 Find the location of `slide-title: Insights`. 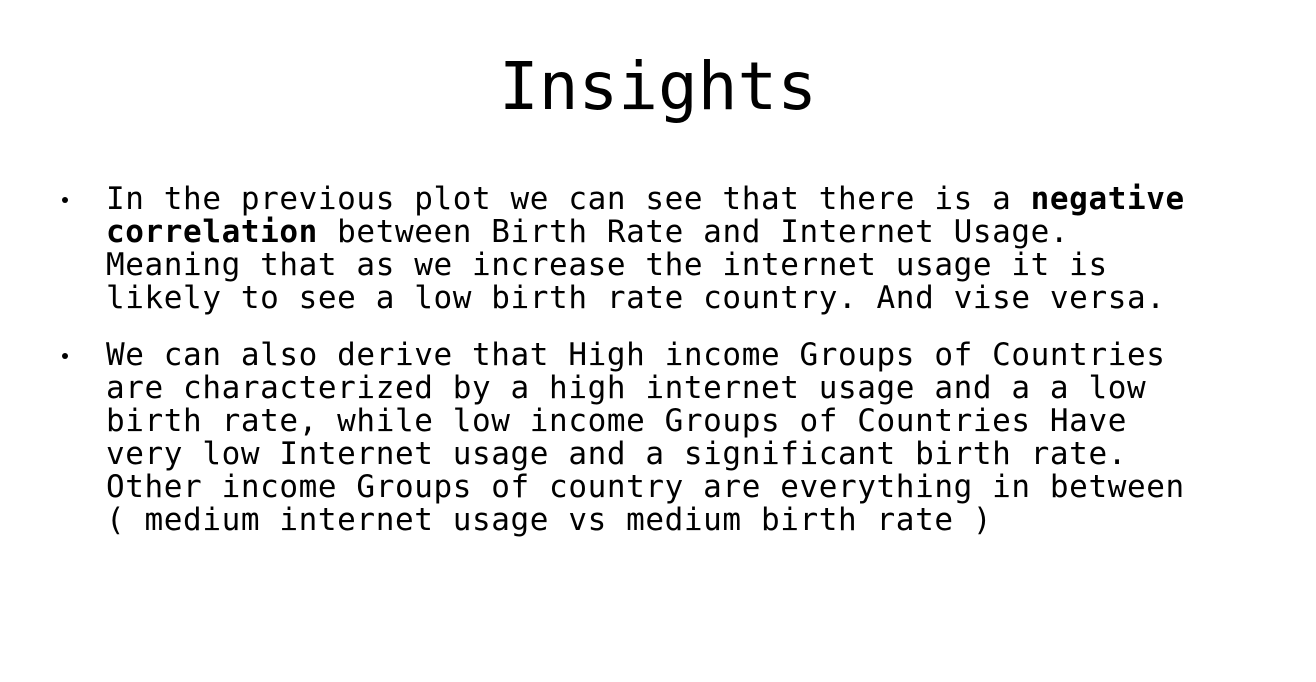

slide-title: Insights is located at coordinates (658, 86).